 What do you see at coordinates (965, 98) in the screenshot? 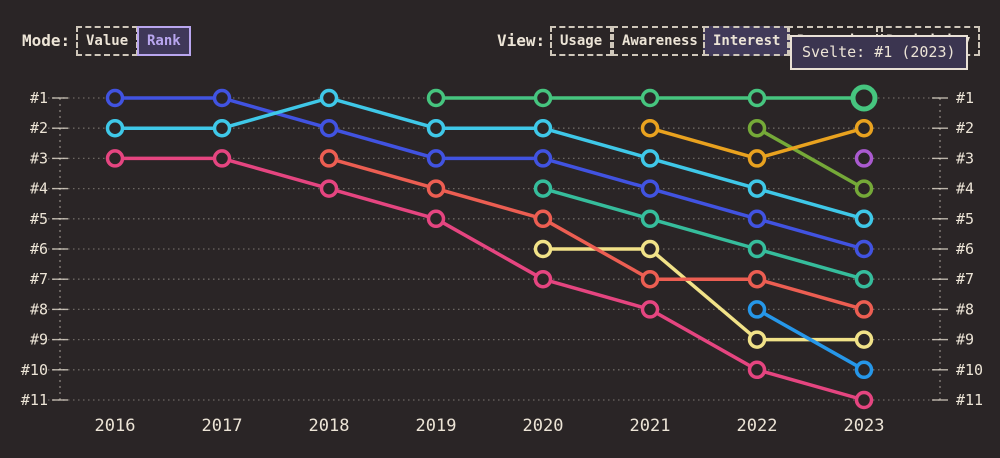
I see `y-axis-label-right: #1` at bounding box center [965, 98].